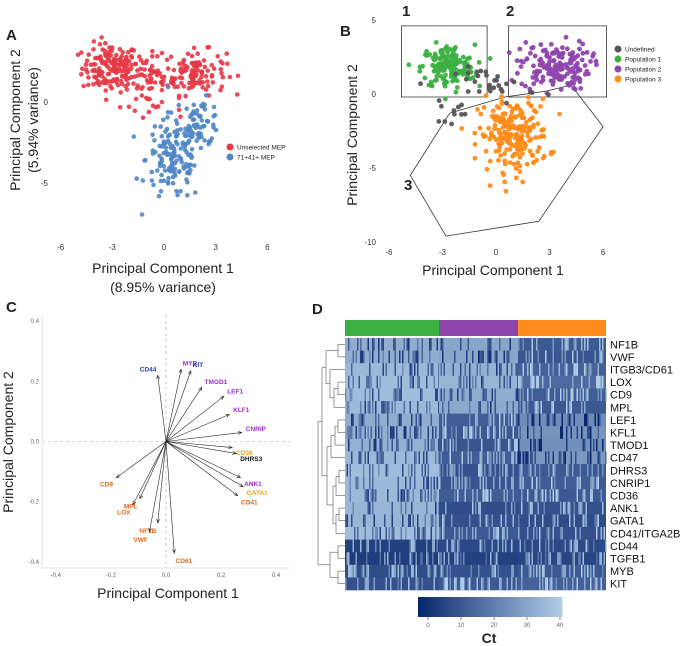  What do you see at coordinates (195, 419) in the screenshot?
I see `loading-vector` at bounding box center [195, 419].